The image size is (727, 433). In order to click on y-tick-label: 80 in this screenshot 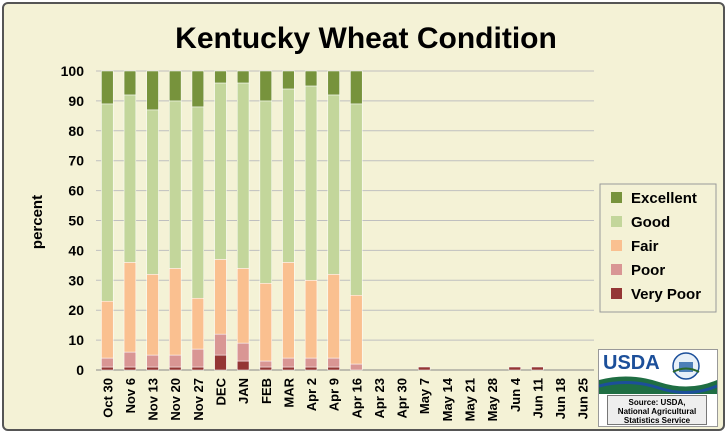, I will do `click(76, 131)`.